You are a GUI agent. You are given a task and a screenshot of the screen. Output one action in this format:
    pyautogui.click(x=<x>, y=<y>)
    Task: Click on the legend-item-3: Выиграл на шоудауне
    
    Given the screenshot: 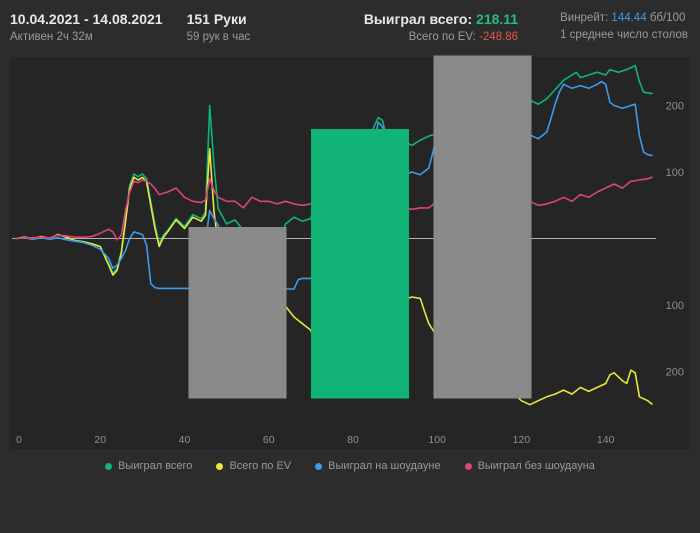 What is the action you would take?
    pyautogui.click(x=378, y=466)
    